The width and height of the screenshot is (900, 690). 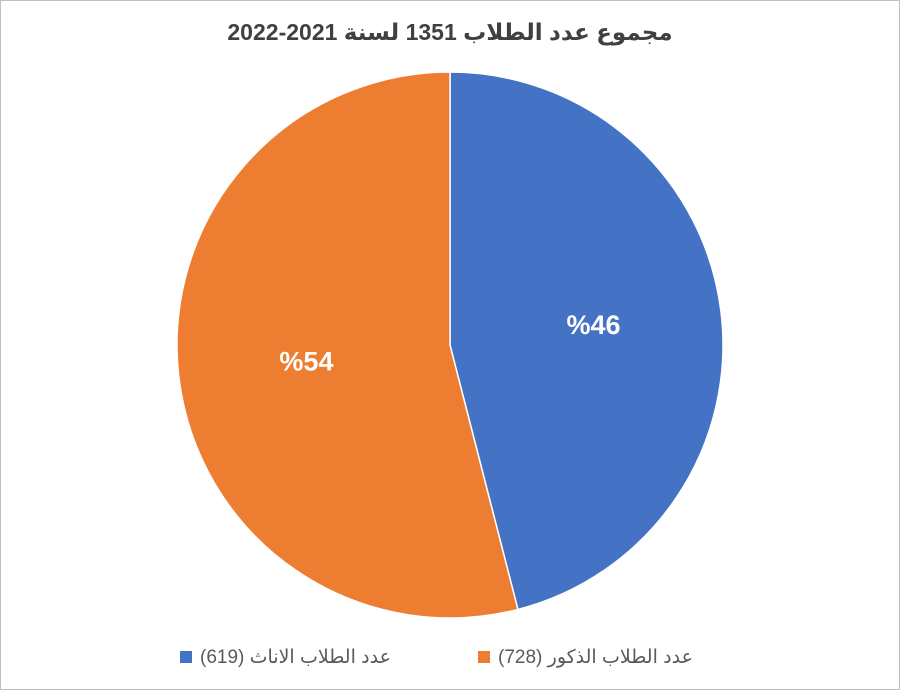 What do you see at coordinates (306, 361) in the screenshot?
I see `data-label: %54` at bounding box center [306, 361].